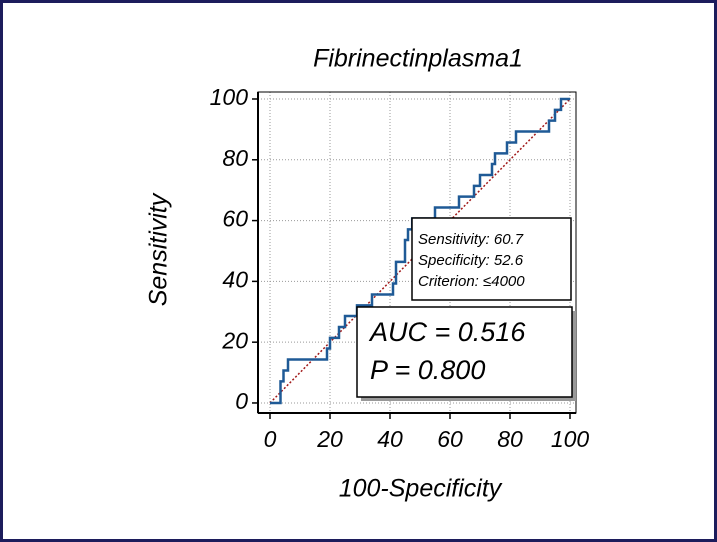 This screenshot has height=542, width=717. I want to click on criterion-box, so click(491, 259).